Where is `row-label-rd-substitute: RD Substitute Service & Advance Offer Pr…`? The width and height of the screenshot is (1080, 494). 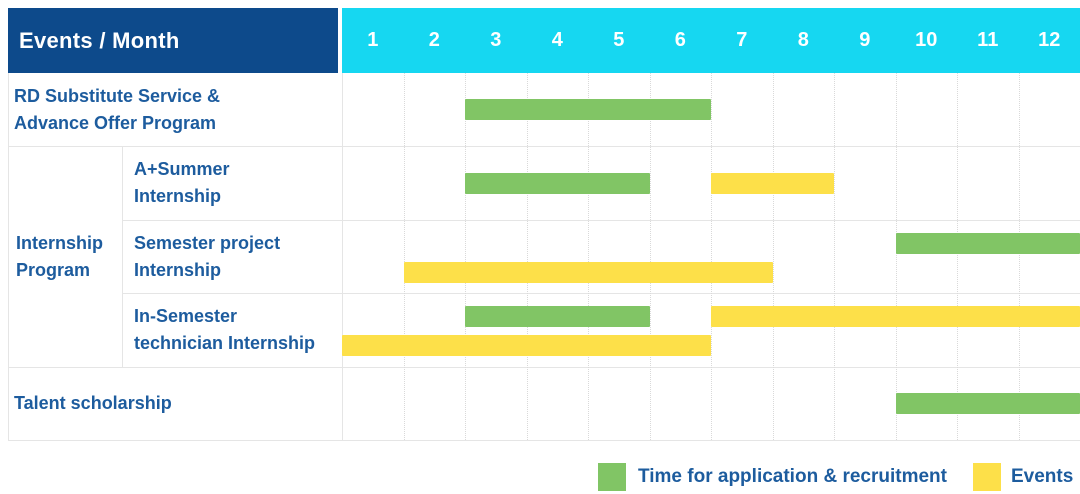
row-label-rd-substitute: RD Substitute Service & Advance Offer Pr… is located at coordinates (175, 109).